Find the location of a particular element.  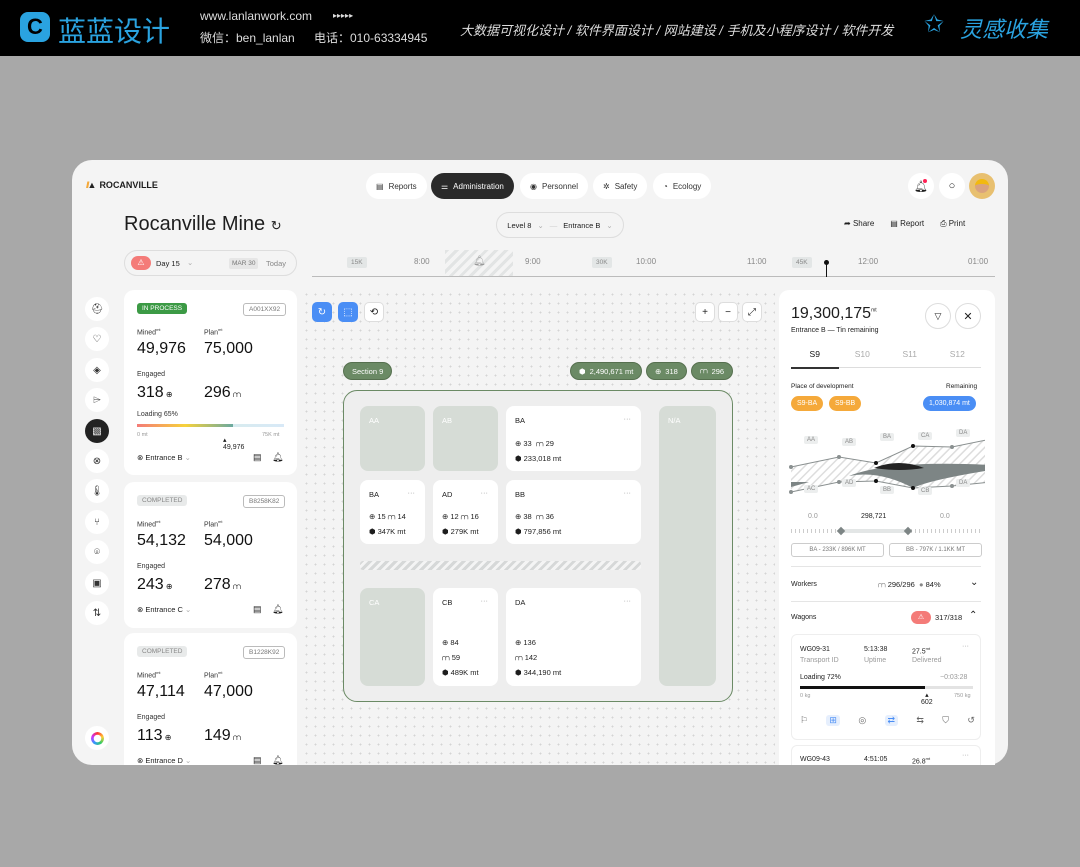

nav-ecology: ◔ Ecology is located at coordinates (682, 186).